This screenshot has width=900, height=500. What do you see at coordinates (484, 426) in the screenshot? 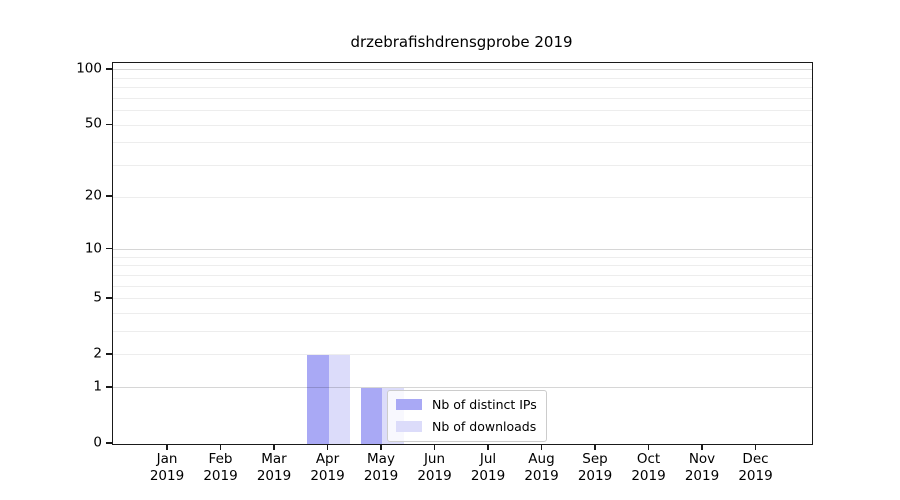
I see `legend-label-downloads: Nb of downloads` at bounding box center [484, 426].